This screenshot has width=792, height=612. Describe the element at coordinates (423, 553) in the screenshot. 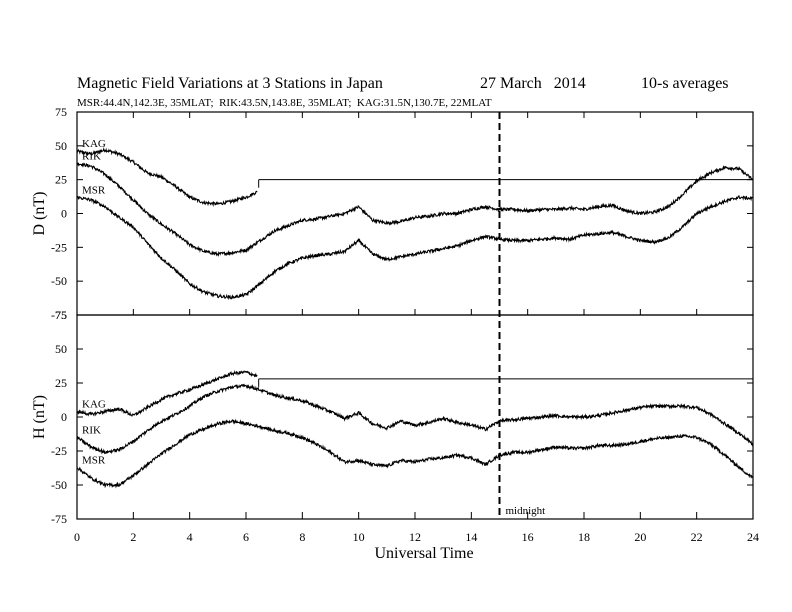

I see `x-axis-label: Universal Time` at that location.